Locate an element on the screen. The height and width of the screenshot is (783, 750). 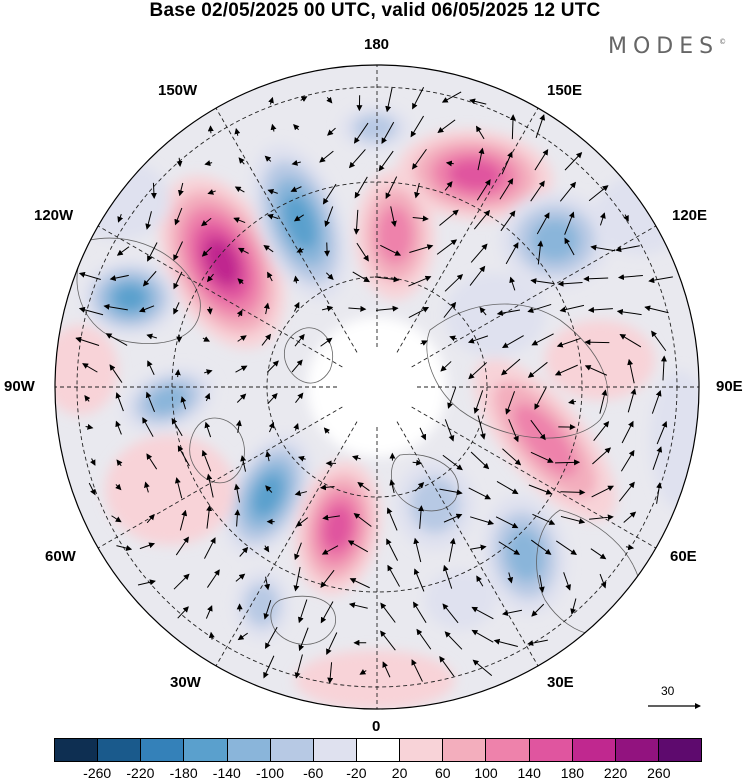
reference-vector-label: 30 is located at coordinates (668, 691).